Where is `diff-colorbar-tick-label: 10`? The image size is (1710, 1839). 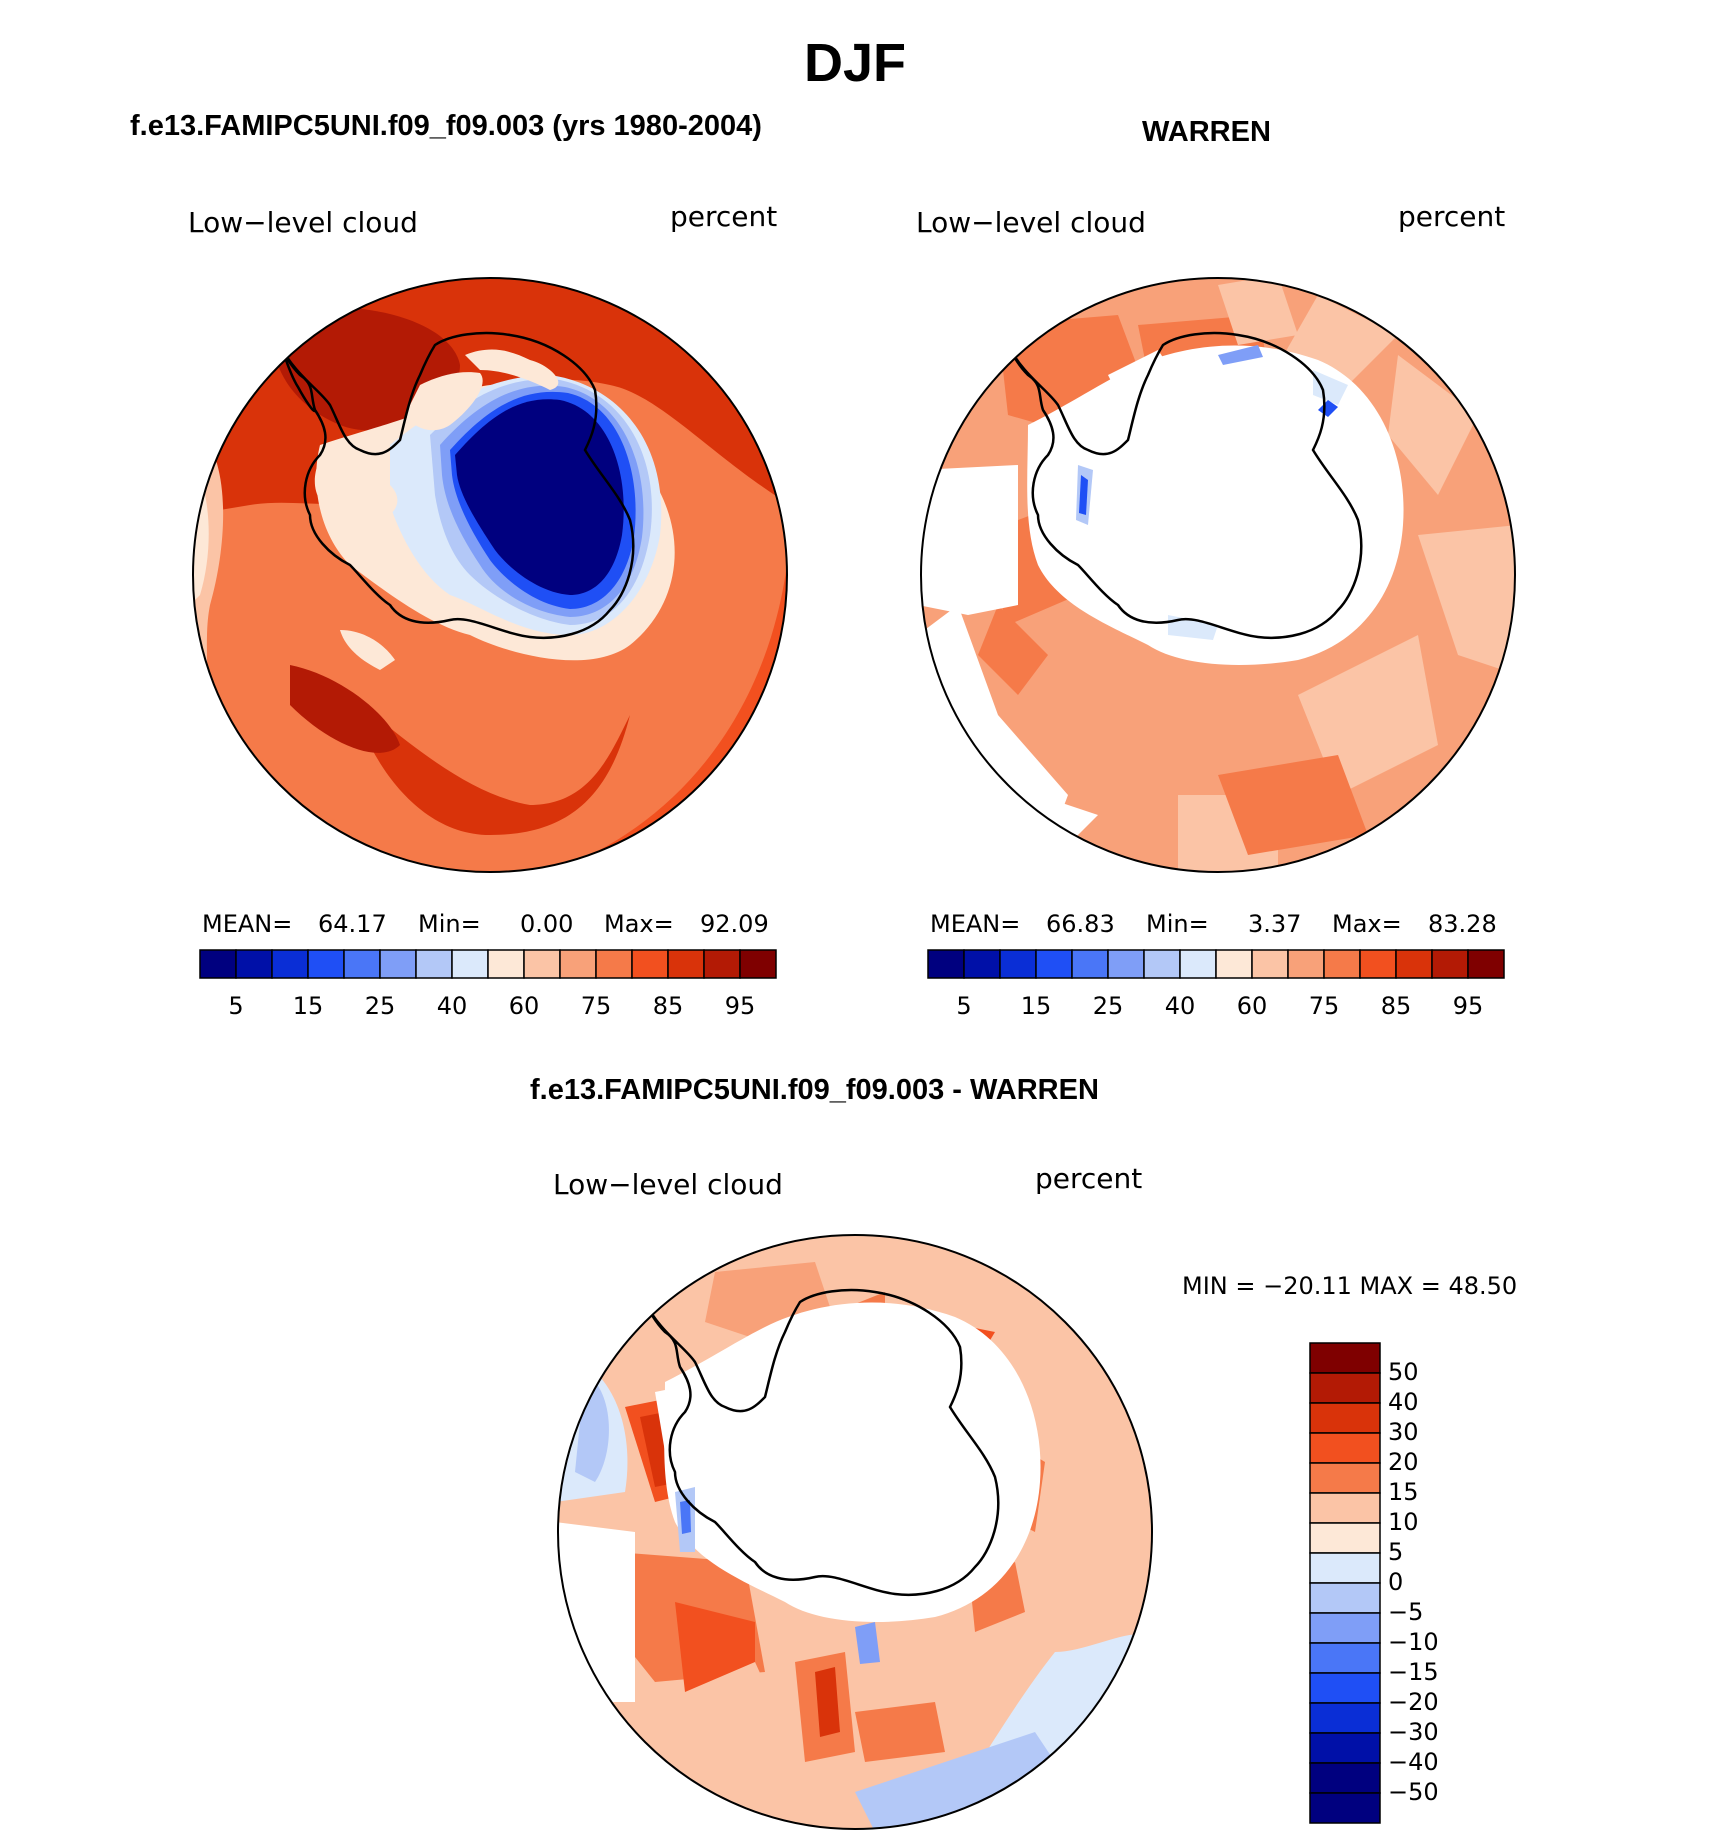
diff-colorbar-tick-label: 10 is located at coordinates (1403, 1522).